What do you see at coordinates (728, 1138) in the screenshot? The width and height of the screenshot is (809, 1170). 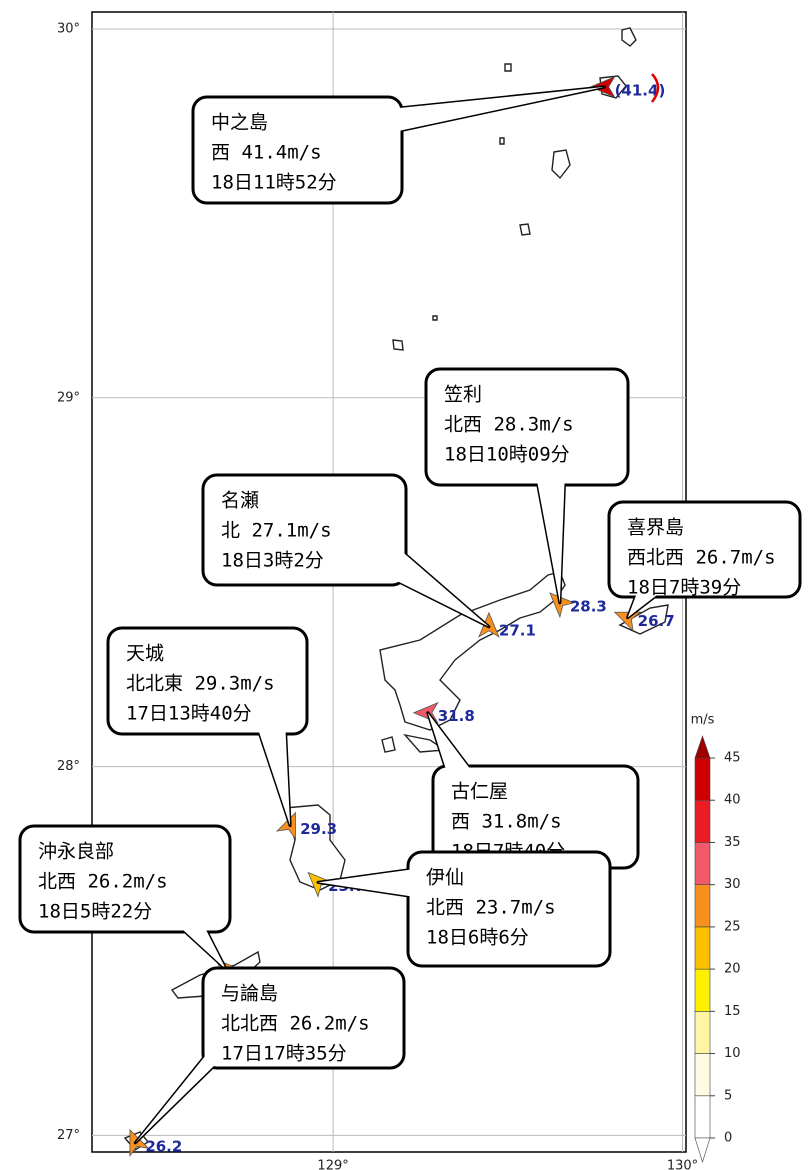 I see `colorbar-tick-label: 0` at bounding box center [728, 1138].